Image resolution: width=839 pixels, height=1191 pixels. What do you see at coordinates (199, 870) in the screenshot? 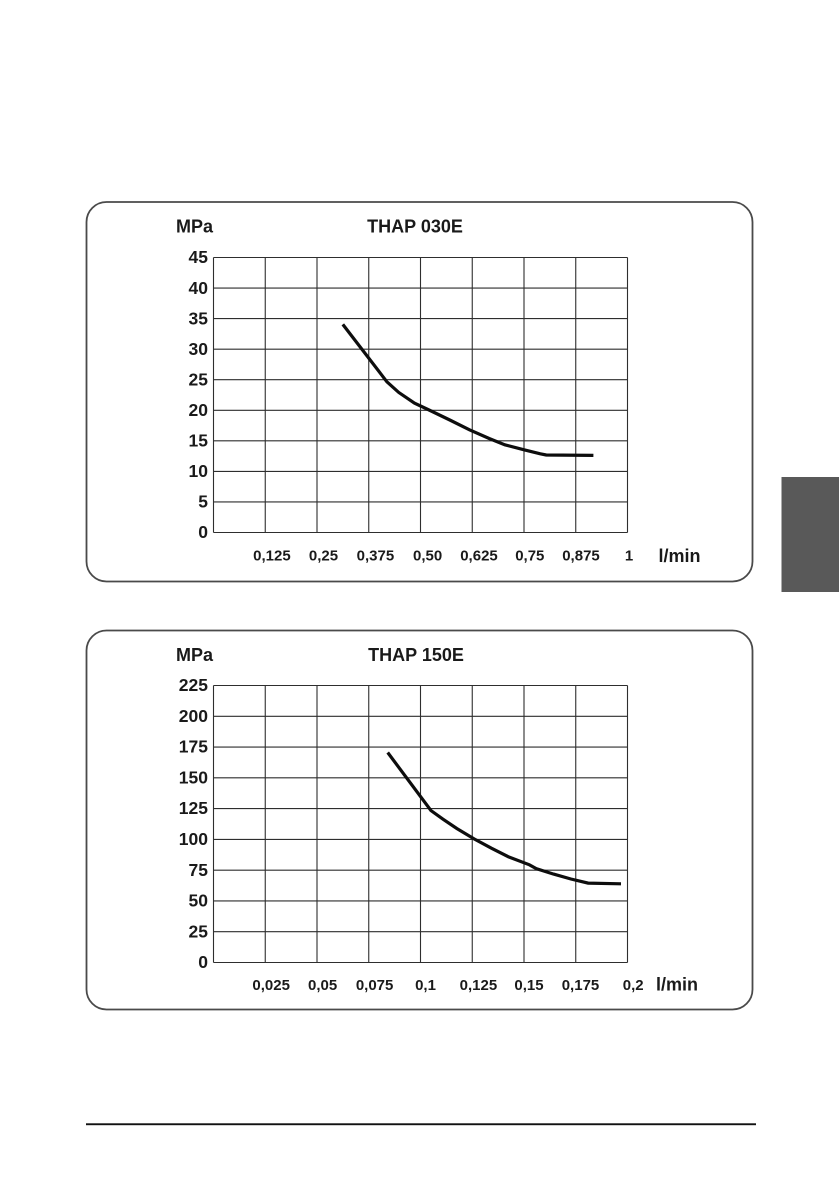
I see `svg-text: 75` at bounding box center [199, 870].